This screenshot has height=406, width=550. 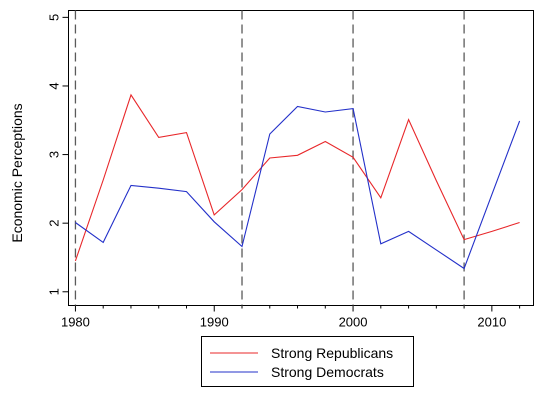 What do you see at coordinates (17, 172) in the screenshot?
I see `y-axis-label: Economic Perceptions` at bounding box center [17, 172].